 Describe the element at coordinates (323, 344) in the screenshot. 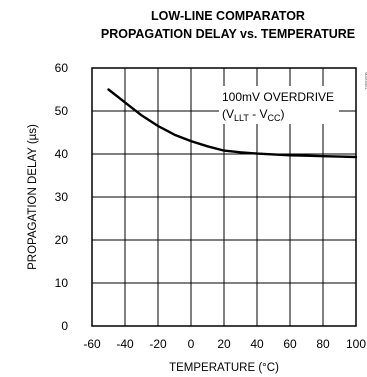

I see `x-tick-label: 80` at that location.